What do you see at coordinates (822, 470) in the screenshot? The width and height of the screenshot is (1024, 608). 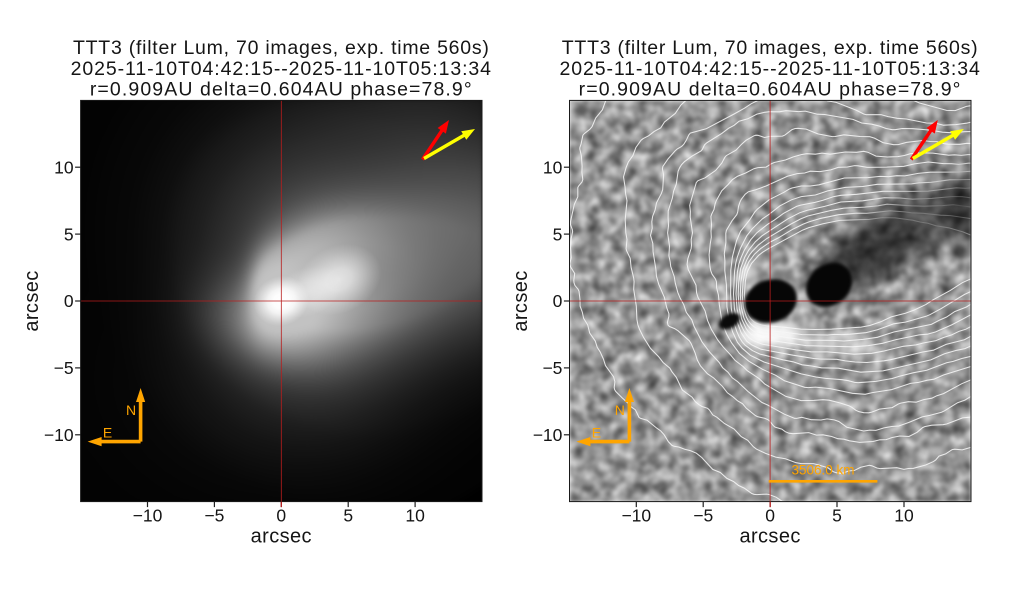 I see `svg-text: 3506.0 km` at bounding box center [822, 470].